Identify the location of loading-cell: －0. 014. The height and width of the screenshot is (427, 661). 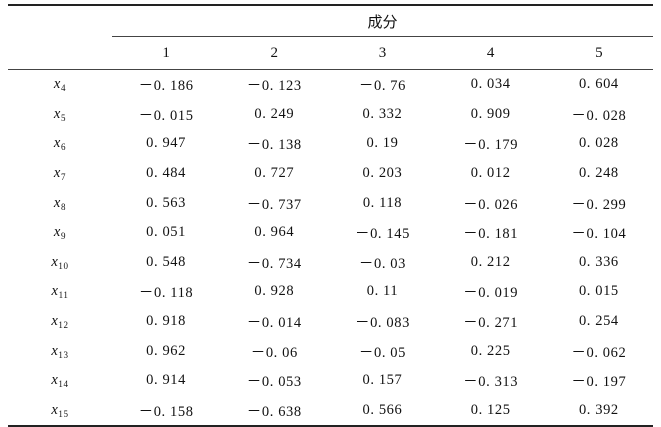
(274, 323).